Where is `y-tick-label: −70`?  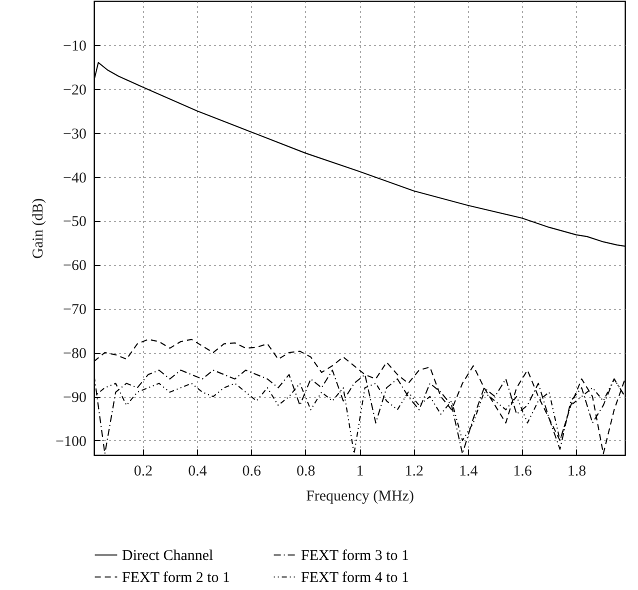
y-tick-label: −70 is located at coordinates (74, 310).